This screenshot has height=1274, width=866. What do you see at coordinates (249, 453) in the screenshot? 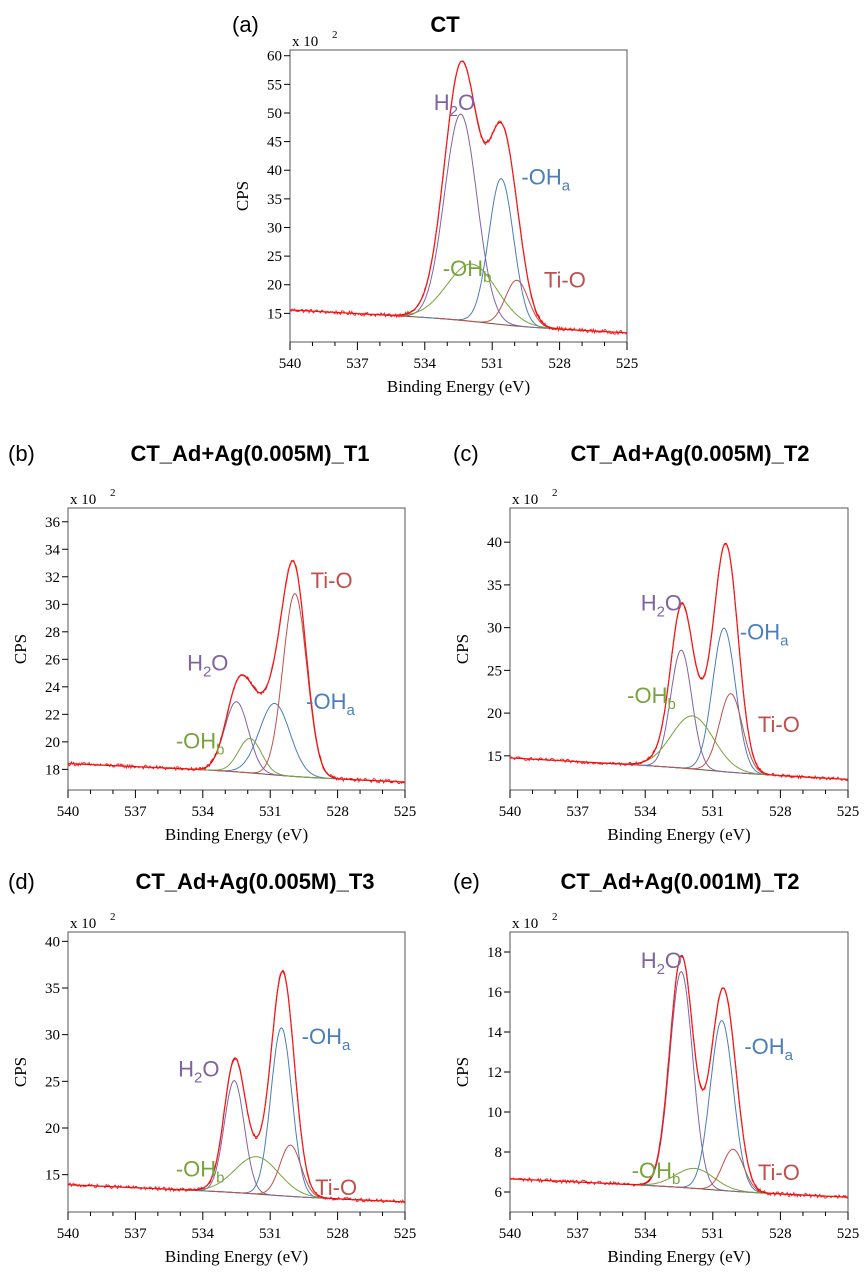
I see `chart-title: CT_Ad+Ag(0.005M)_T1` at bounding box center [249, 453].